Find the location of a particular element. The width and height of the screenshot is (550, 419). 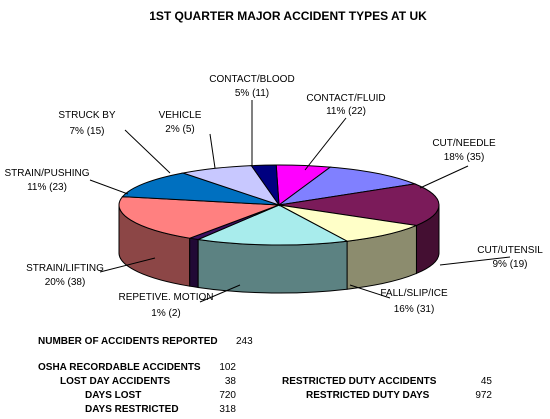

osha-value: 102 is located at coordinates (218, 367).